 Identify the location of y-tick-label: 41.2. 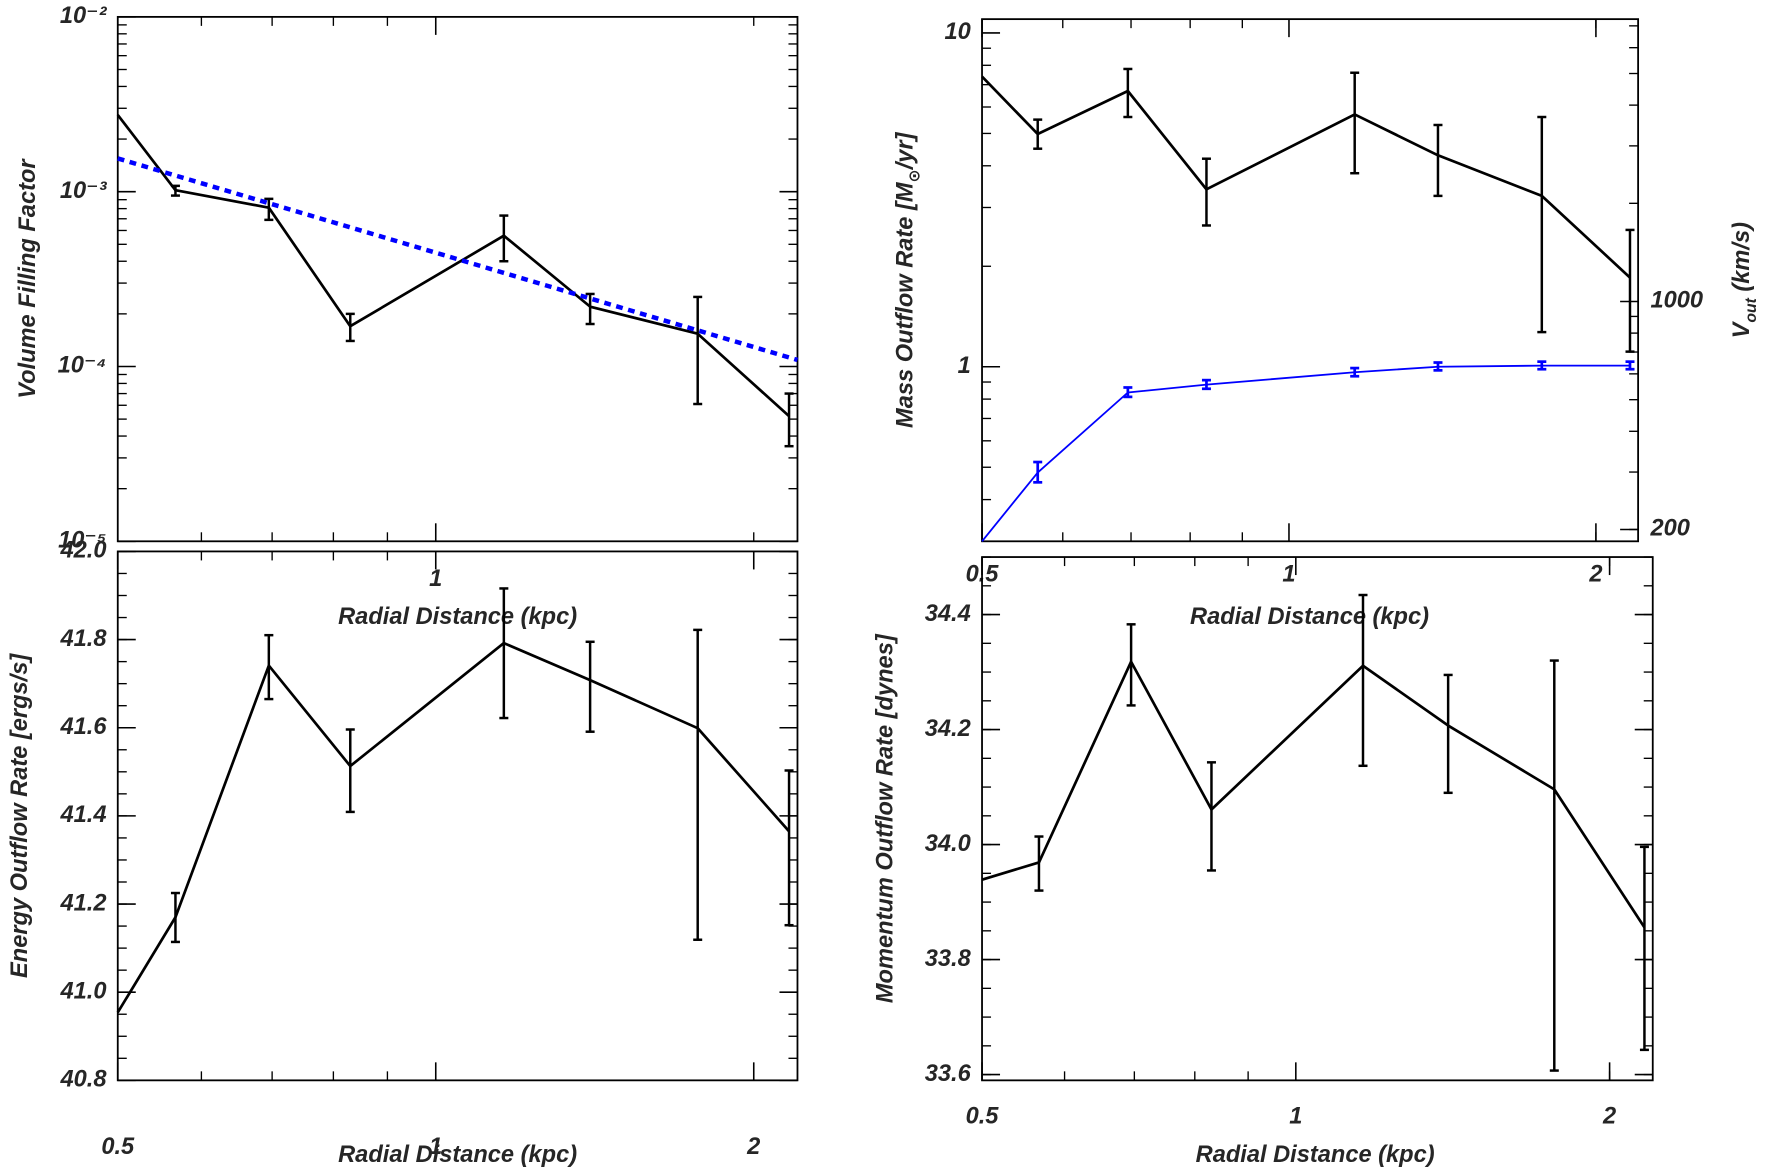
(83, 903).